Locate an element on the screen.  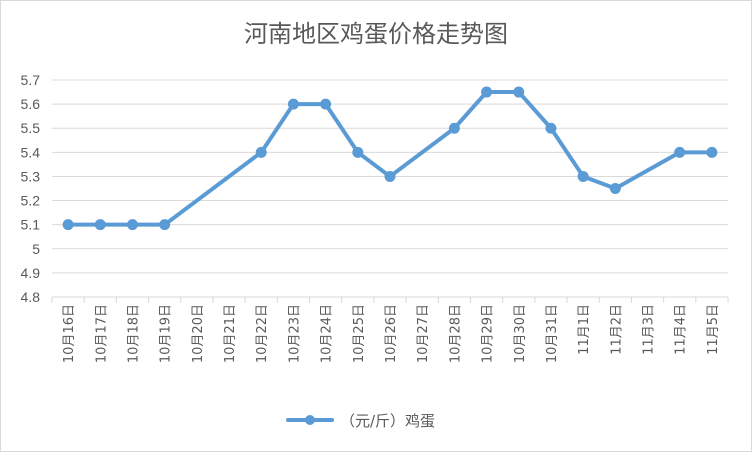
x-tick-label: 10月24日 is located at coordinates (327, 333).